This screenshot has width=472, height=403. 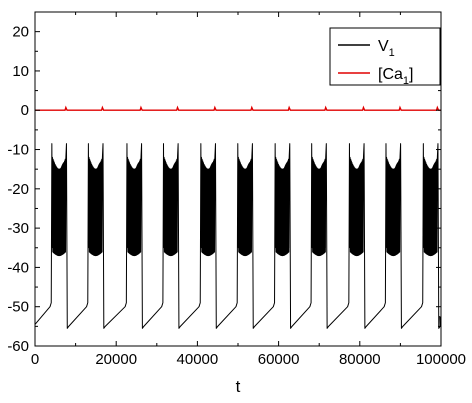 What do you see at coordinates (238, 108) in the screenshot?
I see `ca1-trace` at bounding box center [238, 108].